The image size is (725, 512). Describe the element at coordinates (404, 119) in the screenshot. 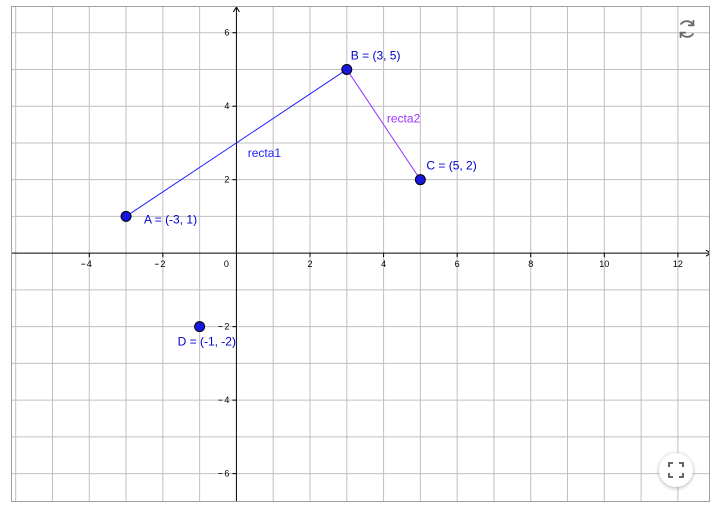

I see `segment-label-recta2: recta2` at that location.